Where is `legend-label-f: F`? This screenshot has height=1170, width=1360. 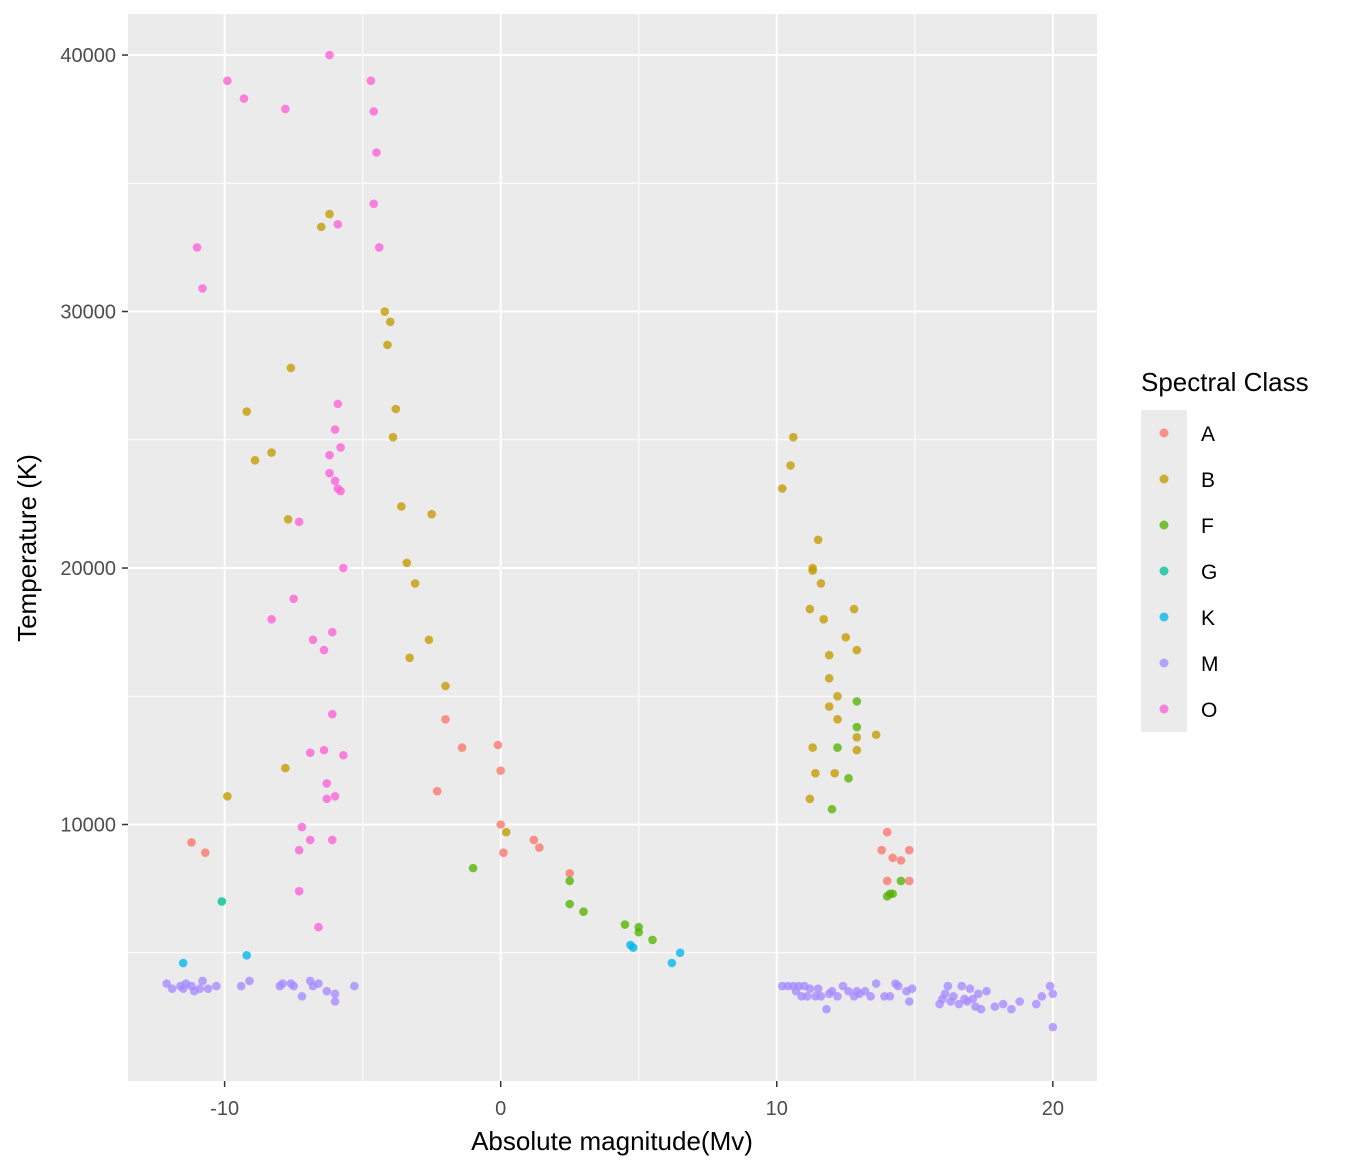
legend-label-f: F is located at coordinates (1207, 526).